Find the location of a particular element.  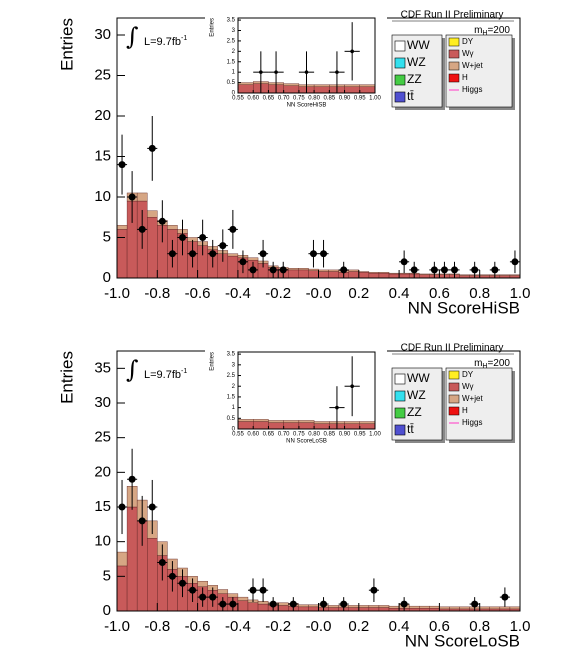

legend-label: Wγ is located at coordinates (468, 386).